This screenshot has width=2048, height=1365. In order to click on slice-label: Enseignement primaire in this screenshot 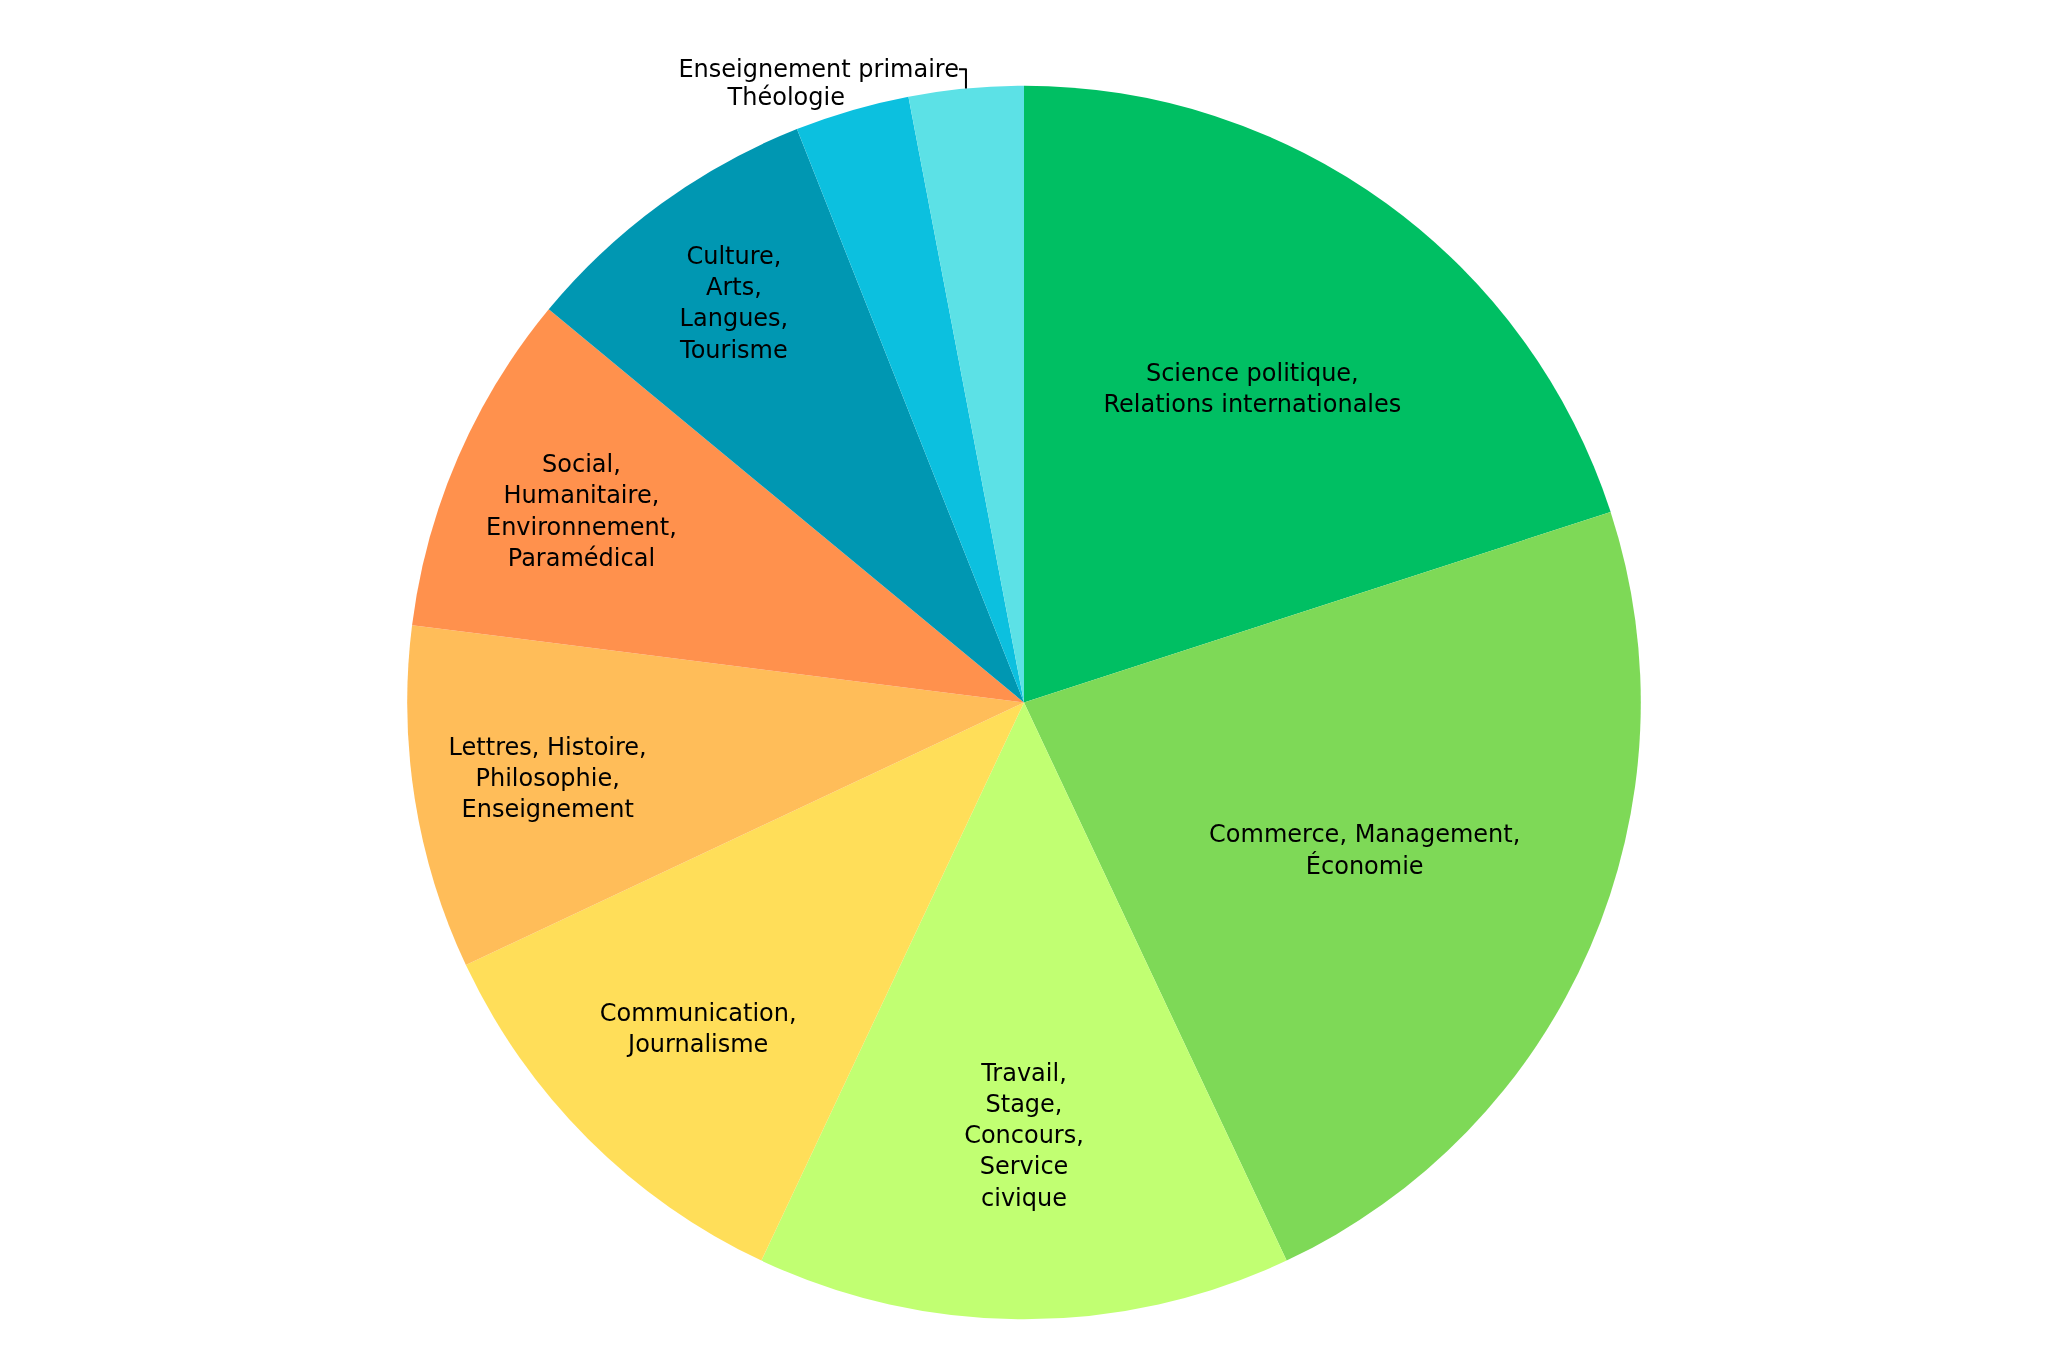, I will do `click(818, 69)`.